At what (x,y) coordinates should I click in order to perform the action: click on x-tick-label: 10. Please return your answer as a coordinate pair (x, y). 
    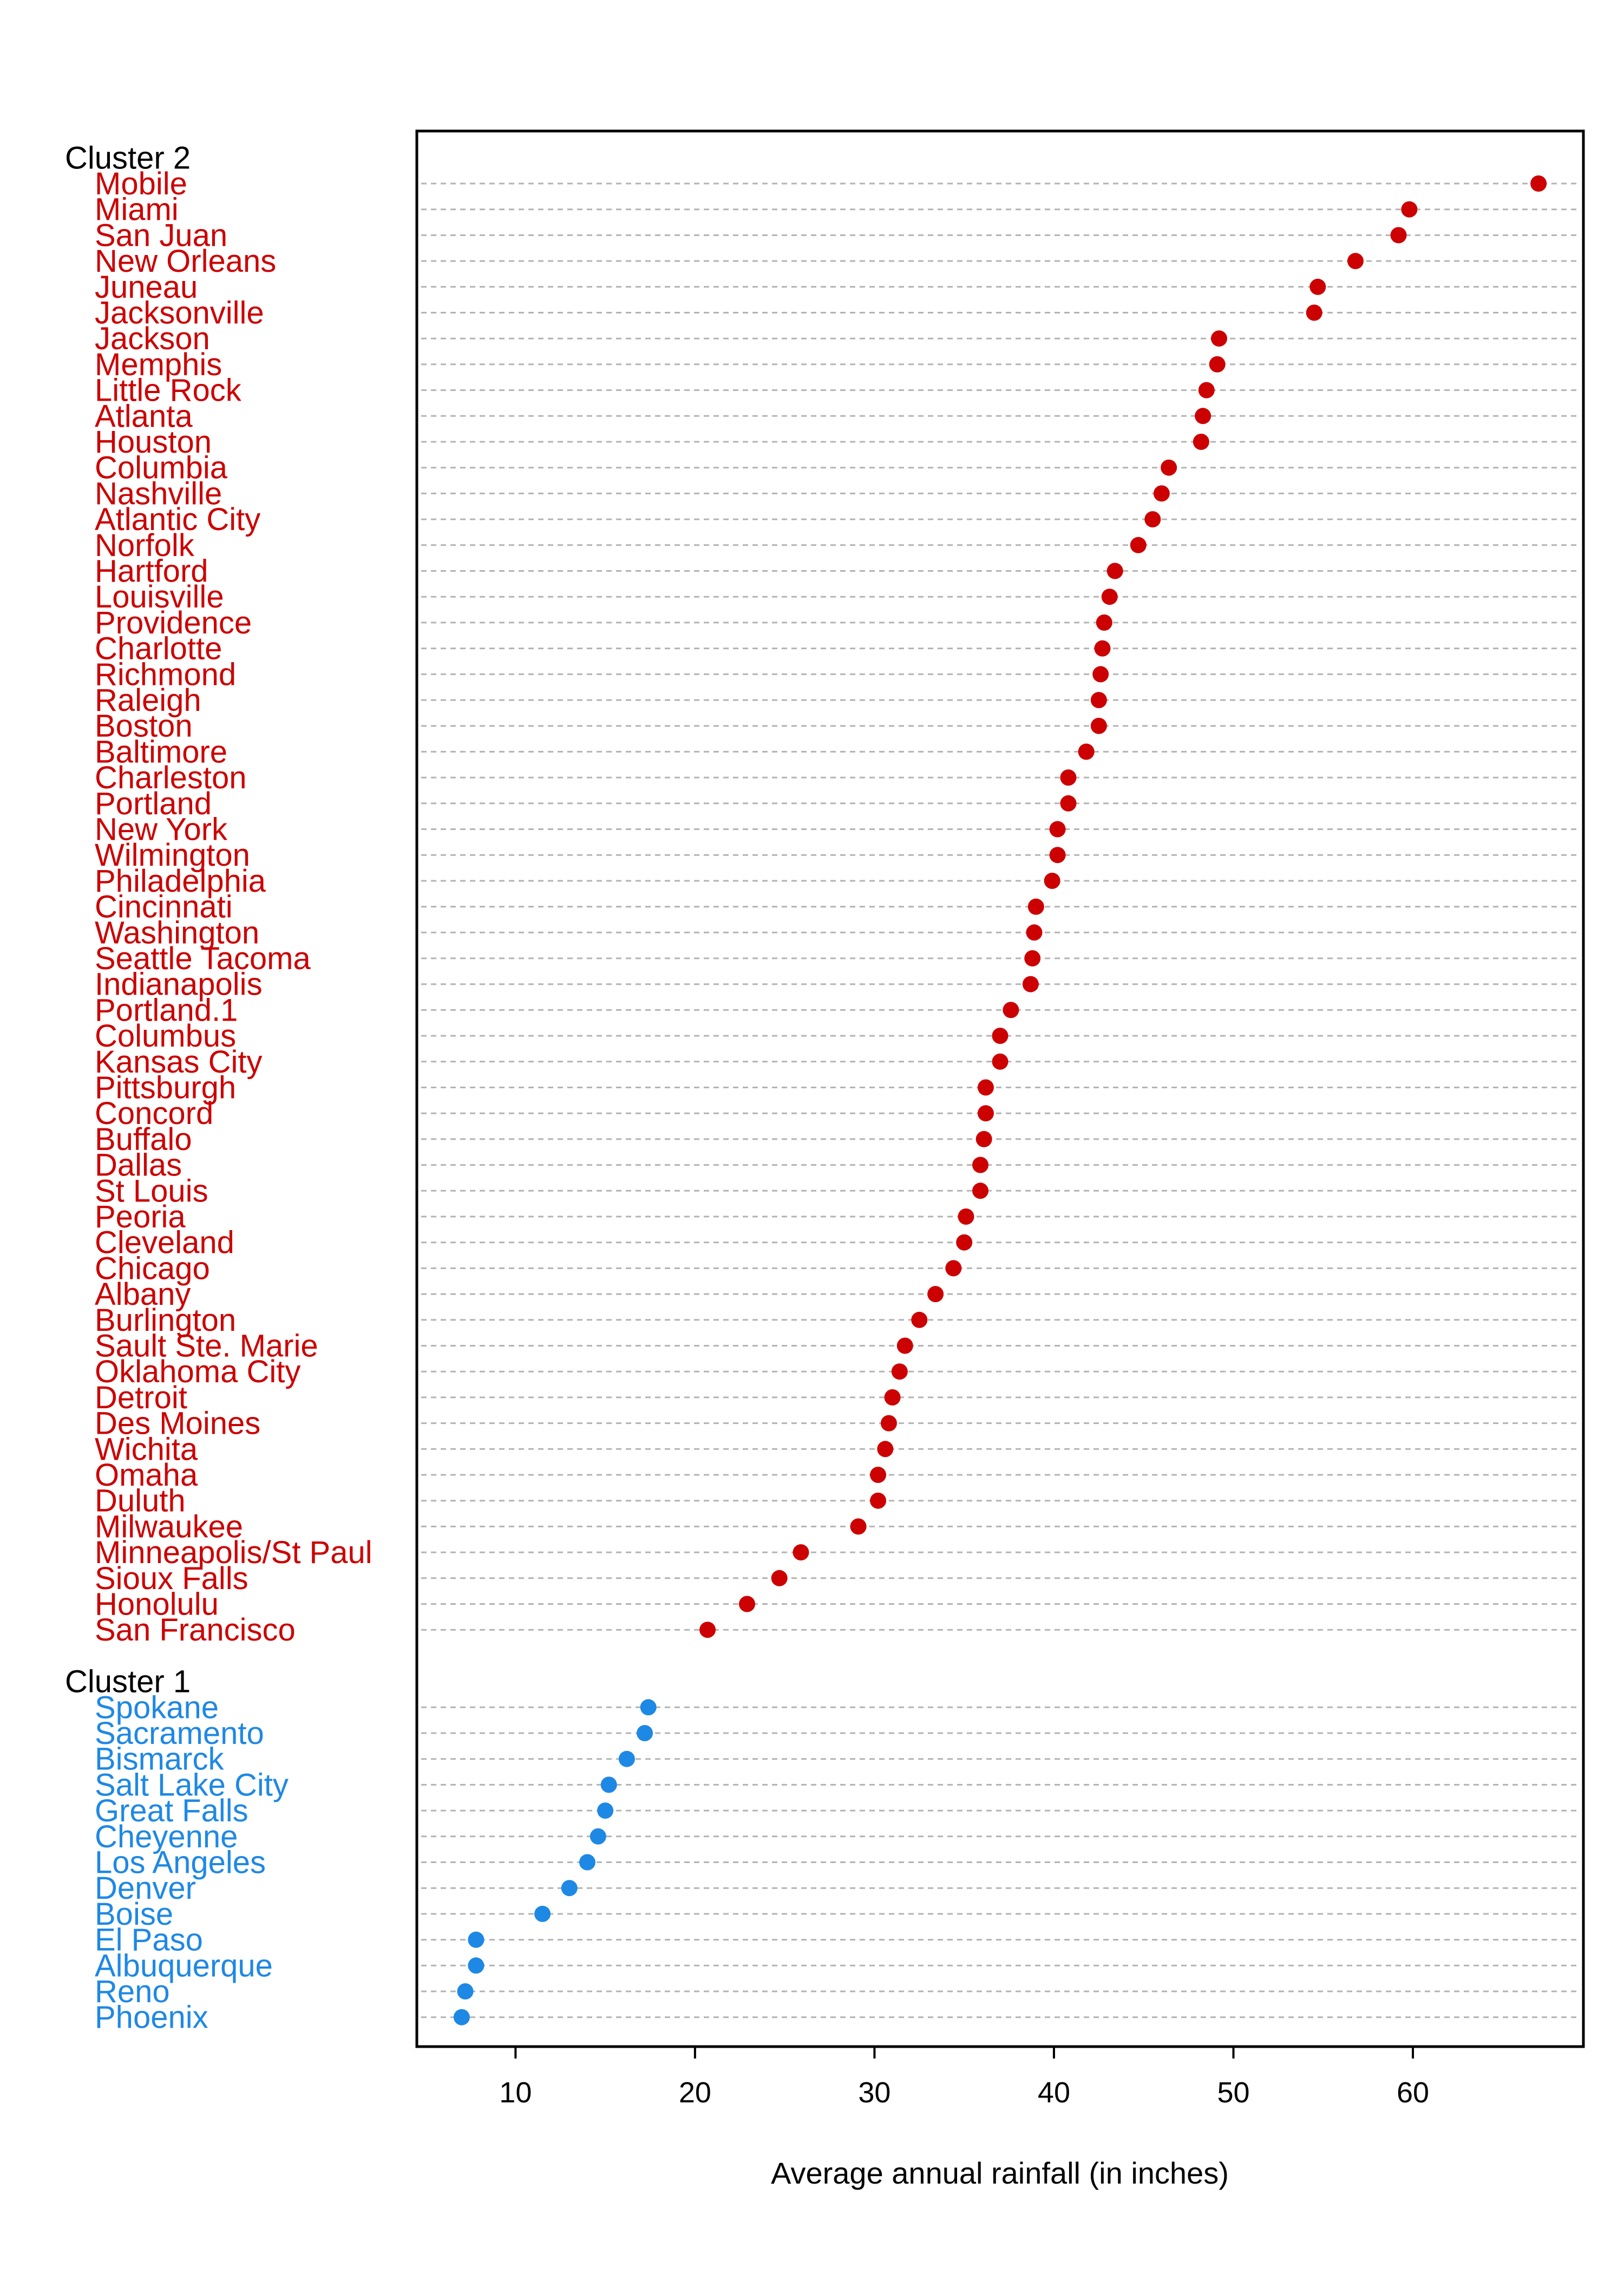
    Looking at the image, I should click on (515, 2093).